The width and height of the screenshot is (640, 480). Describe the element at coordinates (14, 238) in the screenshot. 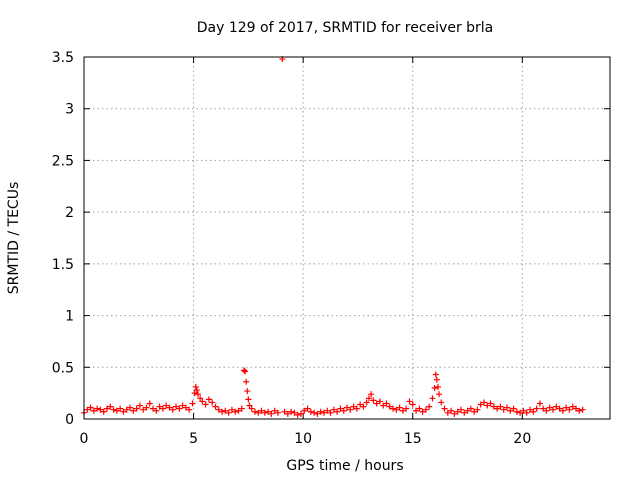

I see `y-axis-label: SRMTID / TECUs` at that location.